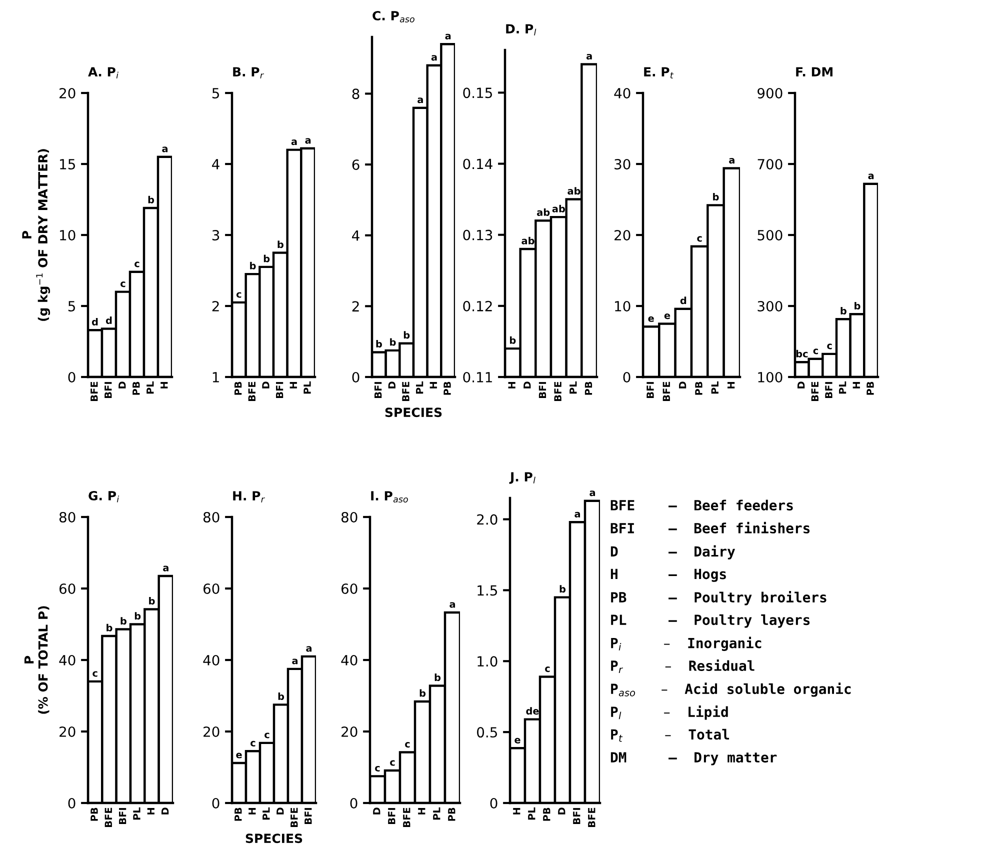 The height and width of the screenshot is (860, 987). Describe the element at coordinates (718, 598) in the screenshot. I see `text: PB – Poultry broilers` at that location.